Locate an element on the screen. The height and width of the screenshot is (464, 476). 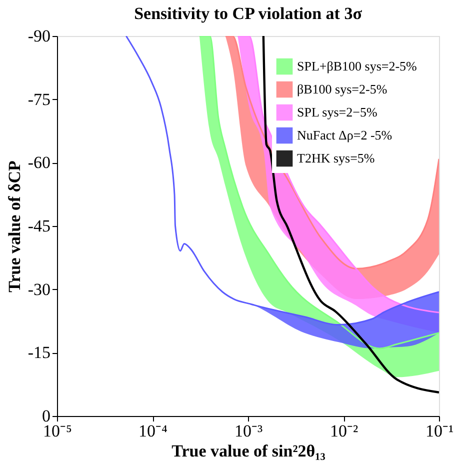
legend-label: βB100 sys=2-5% is located at coordinates (342, 89).